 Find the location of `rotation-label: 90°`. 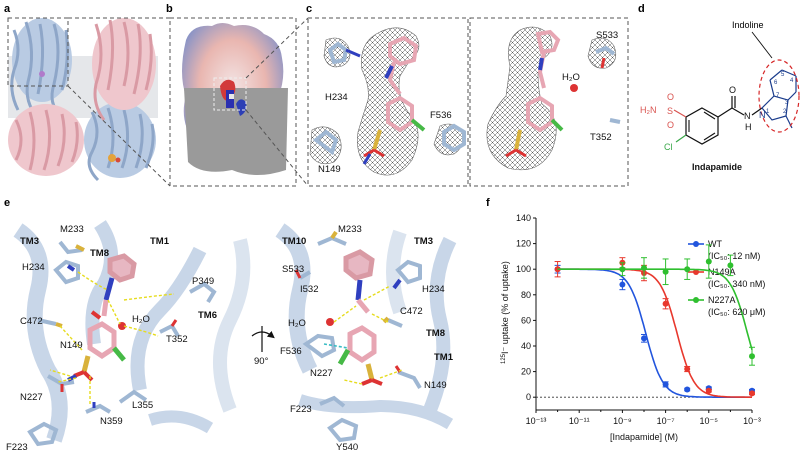

rotation-label: 90° is located at coordinates (261, 361).